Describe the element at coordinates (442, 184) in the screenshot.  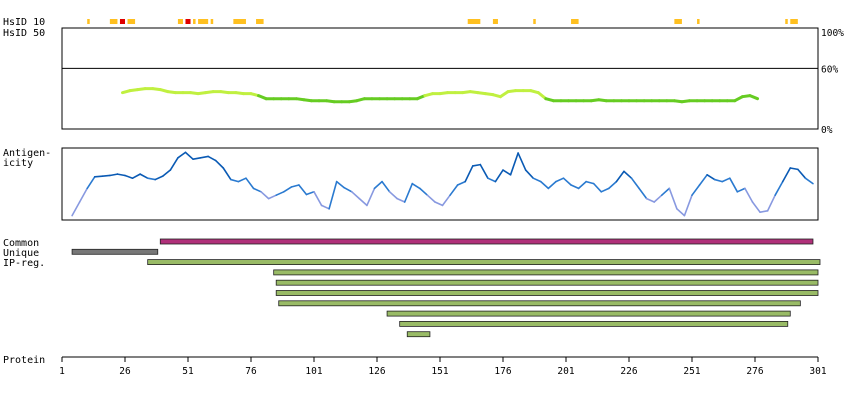
I see `antigenicity-series` at that location.